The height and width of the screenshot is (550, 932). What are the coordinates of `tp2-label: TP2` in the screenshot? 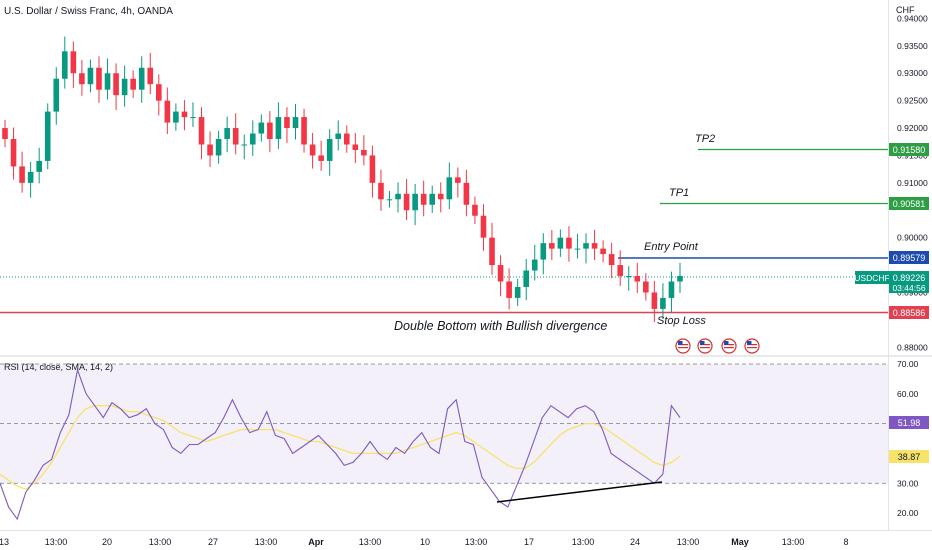 It's located at (705, 139).